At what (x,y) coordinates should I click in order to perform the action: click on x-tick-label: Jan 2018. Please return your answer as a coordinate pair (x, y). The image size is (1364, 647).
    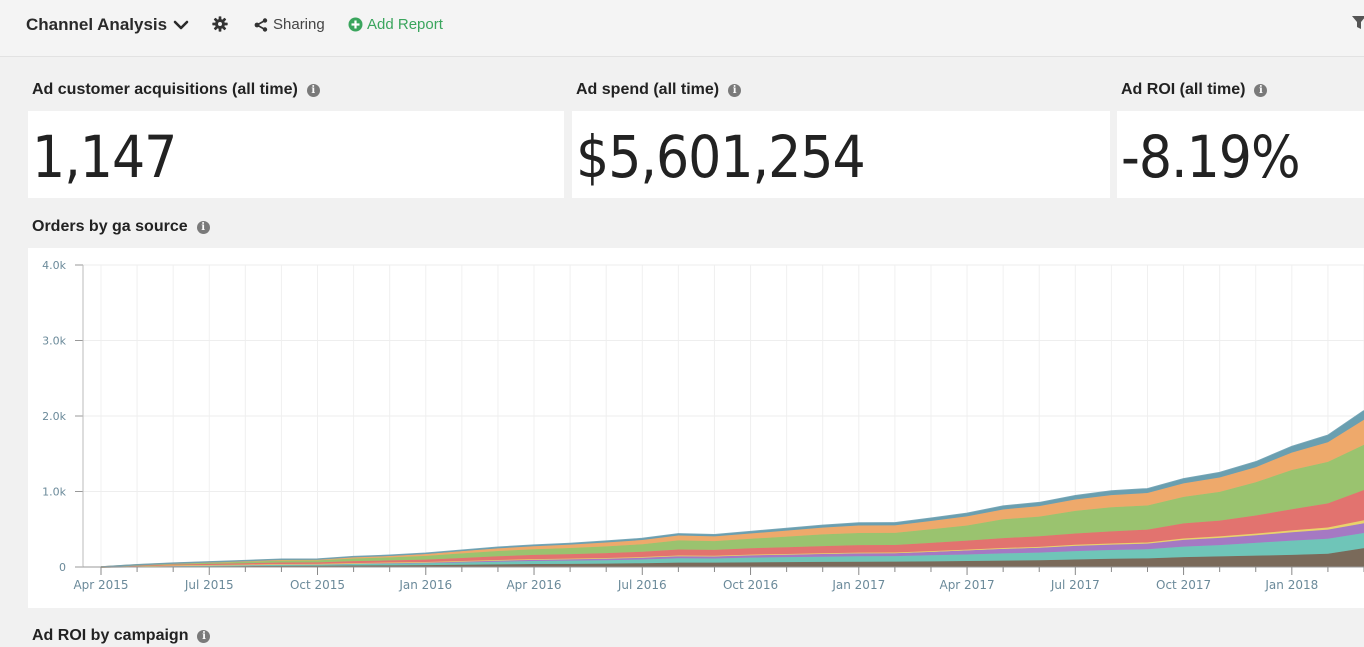
    Looking at the image, I should click on (1291, 585).